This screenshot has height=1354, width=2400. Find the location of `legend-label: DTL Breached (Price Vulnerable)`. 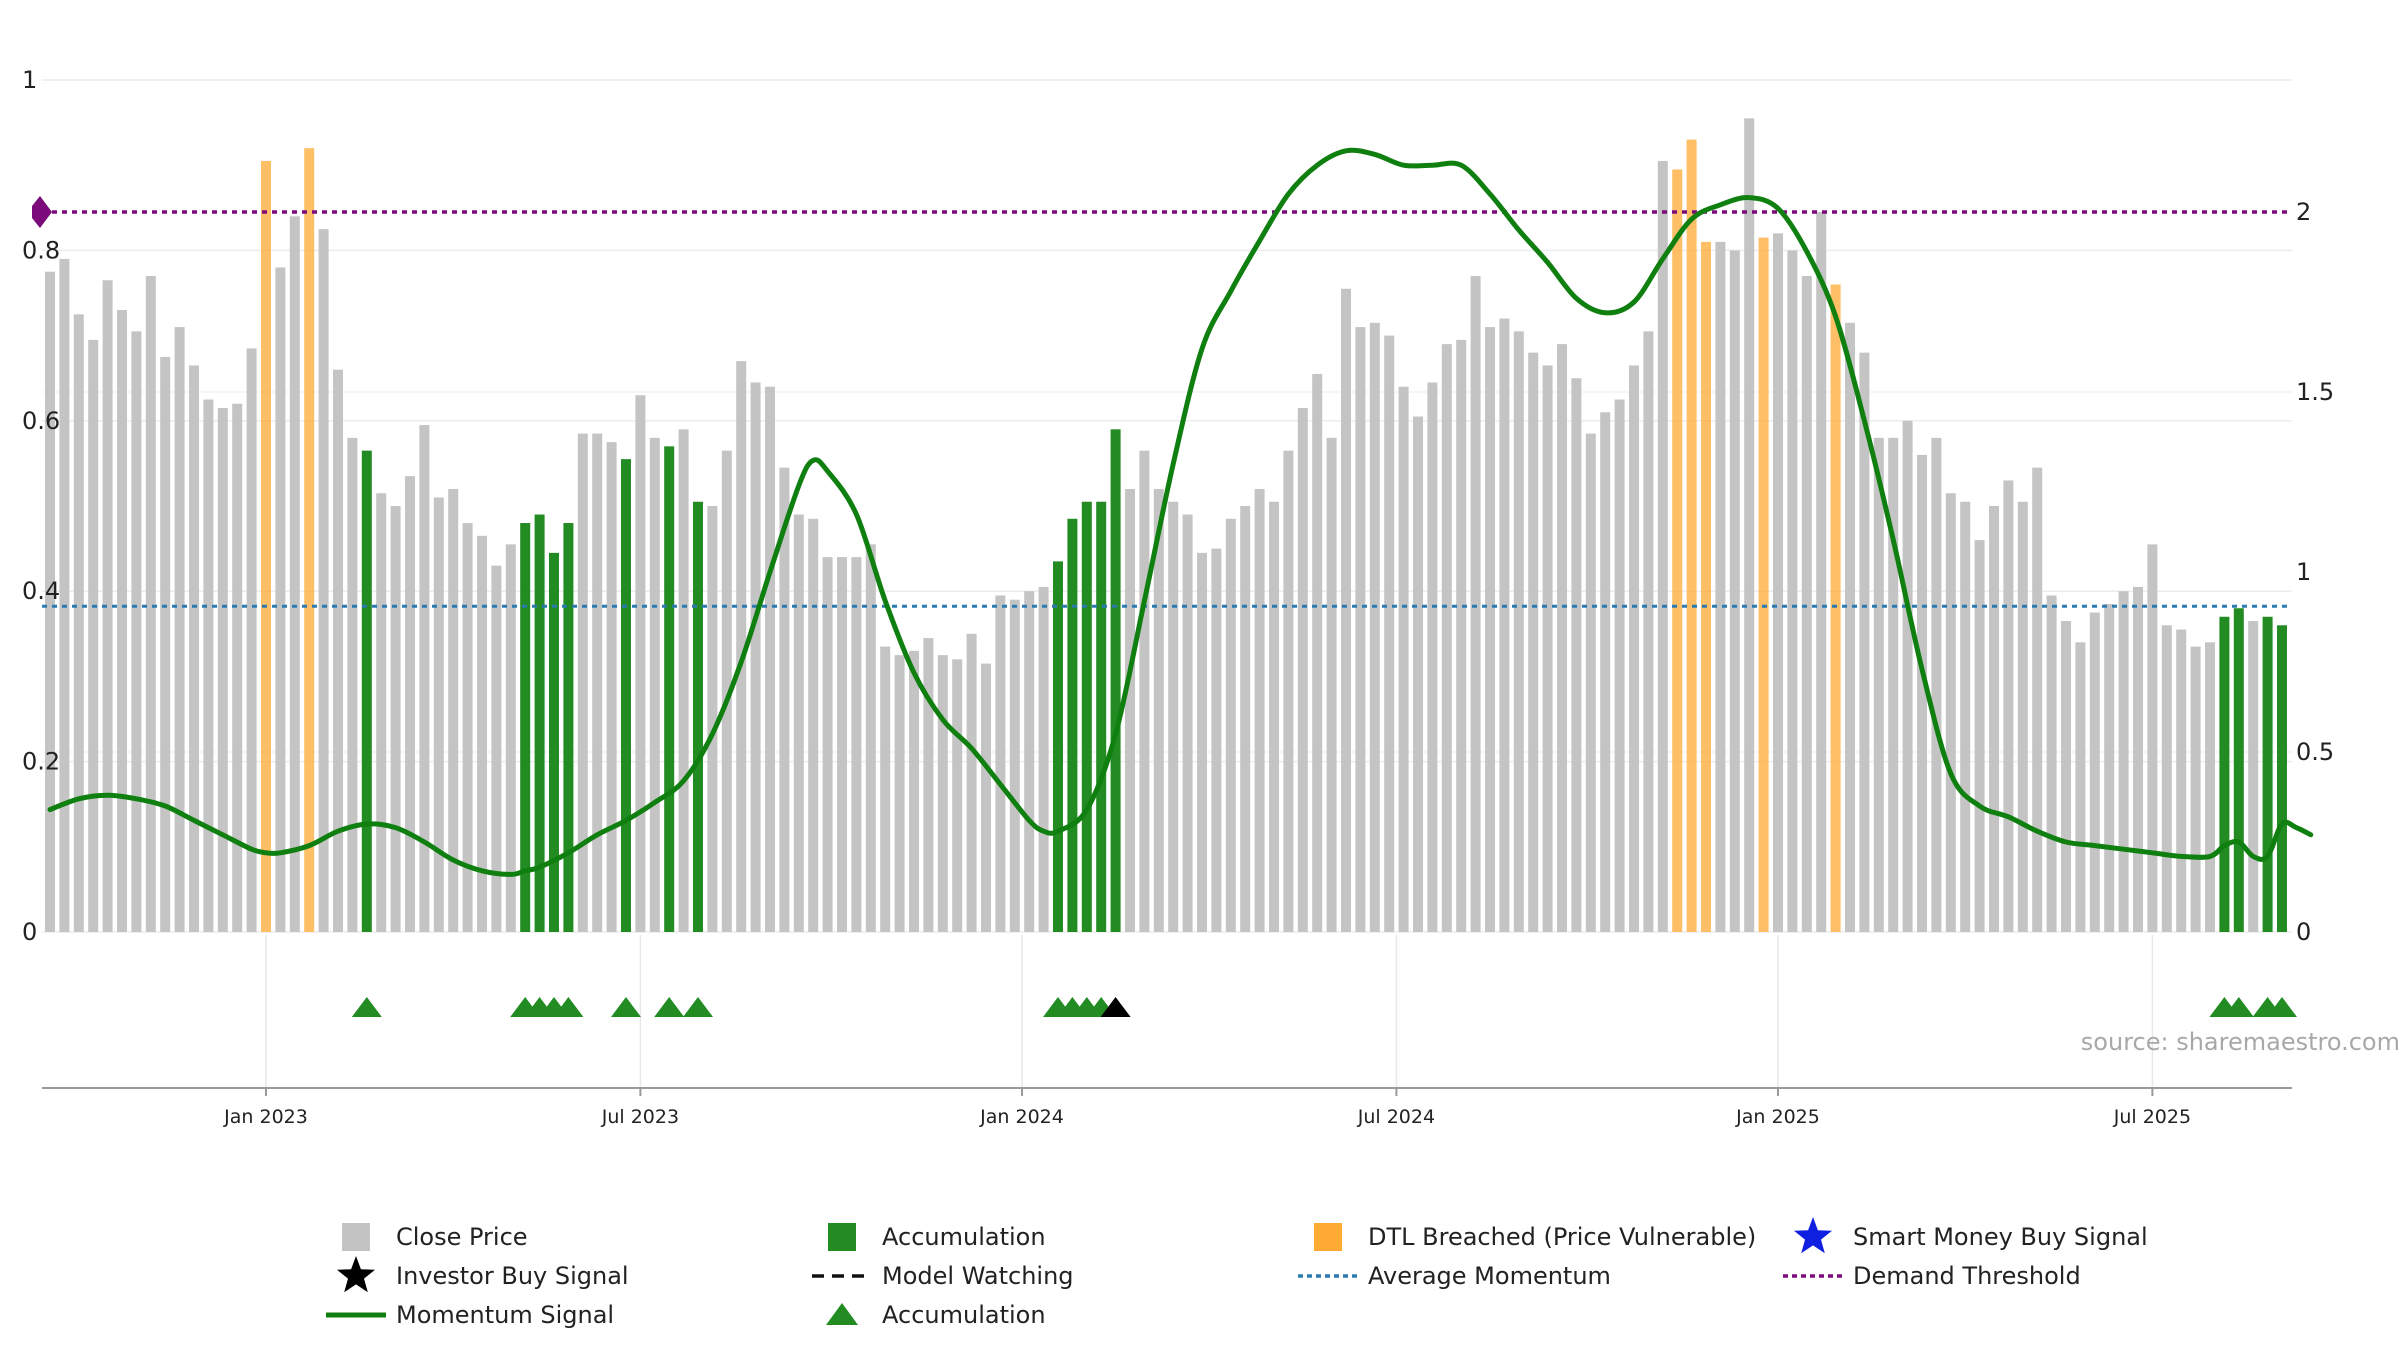

legend-label: DTL Breached (Price Vulnerable) is located at coordinates (1562, 1237).